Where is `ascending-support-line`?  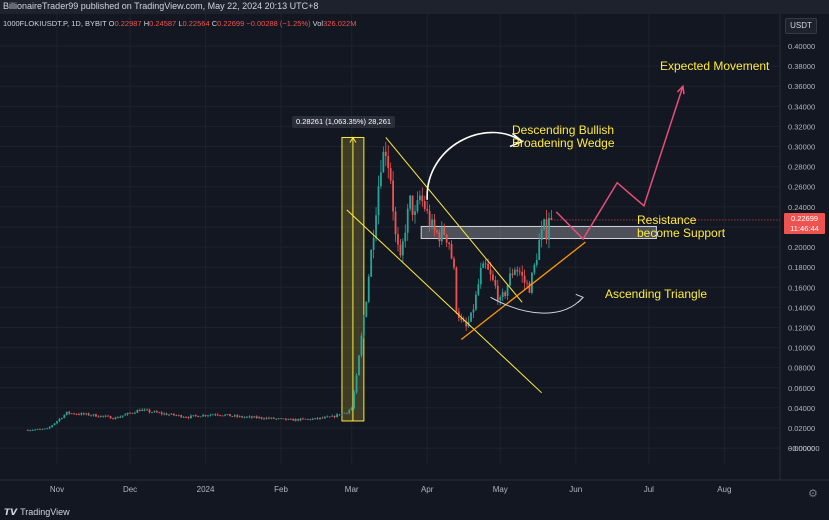 ascending-support-line is located at coordinates (523, 291).